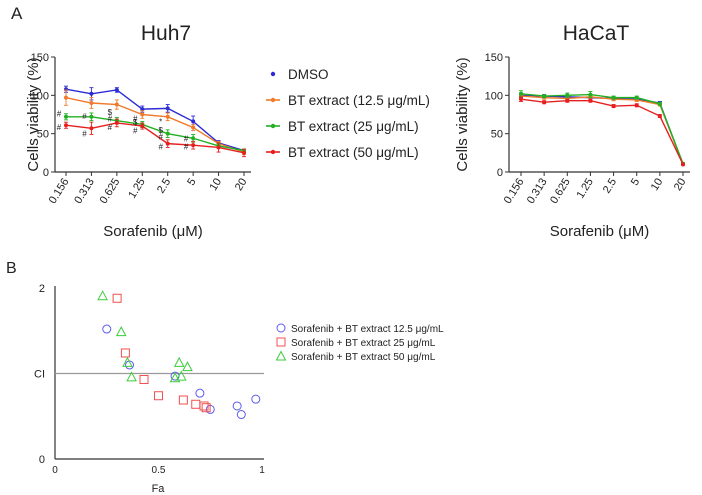  I want to click on huh7-chart-ytick-label: 150, so click(40, 58).